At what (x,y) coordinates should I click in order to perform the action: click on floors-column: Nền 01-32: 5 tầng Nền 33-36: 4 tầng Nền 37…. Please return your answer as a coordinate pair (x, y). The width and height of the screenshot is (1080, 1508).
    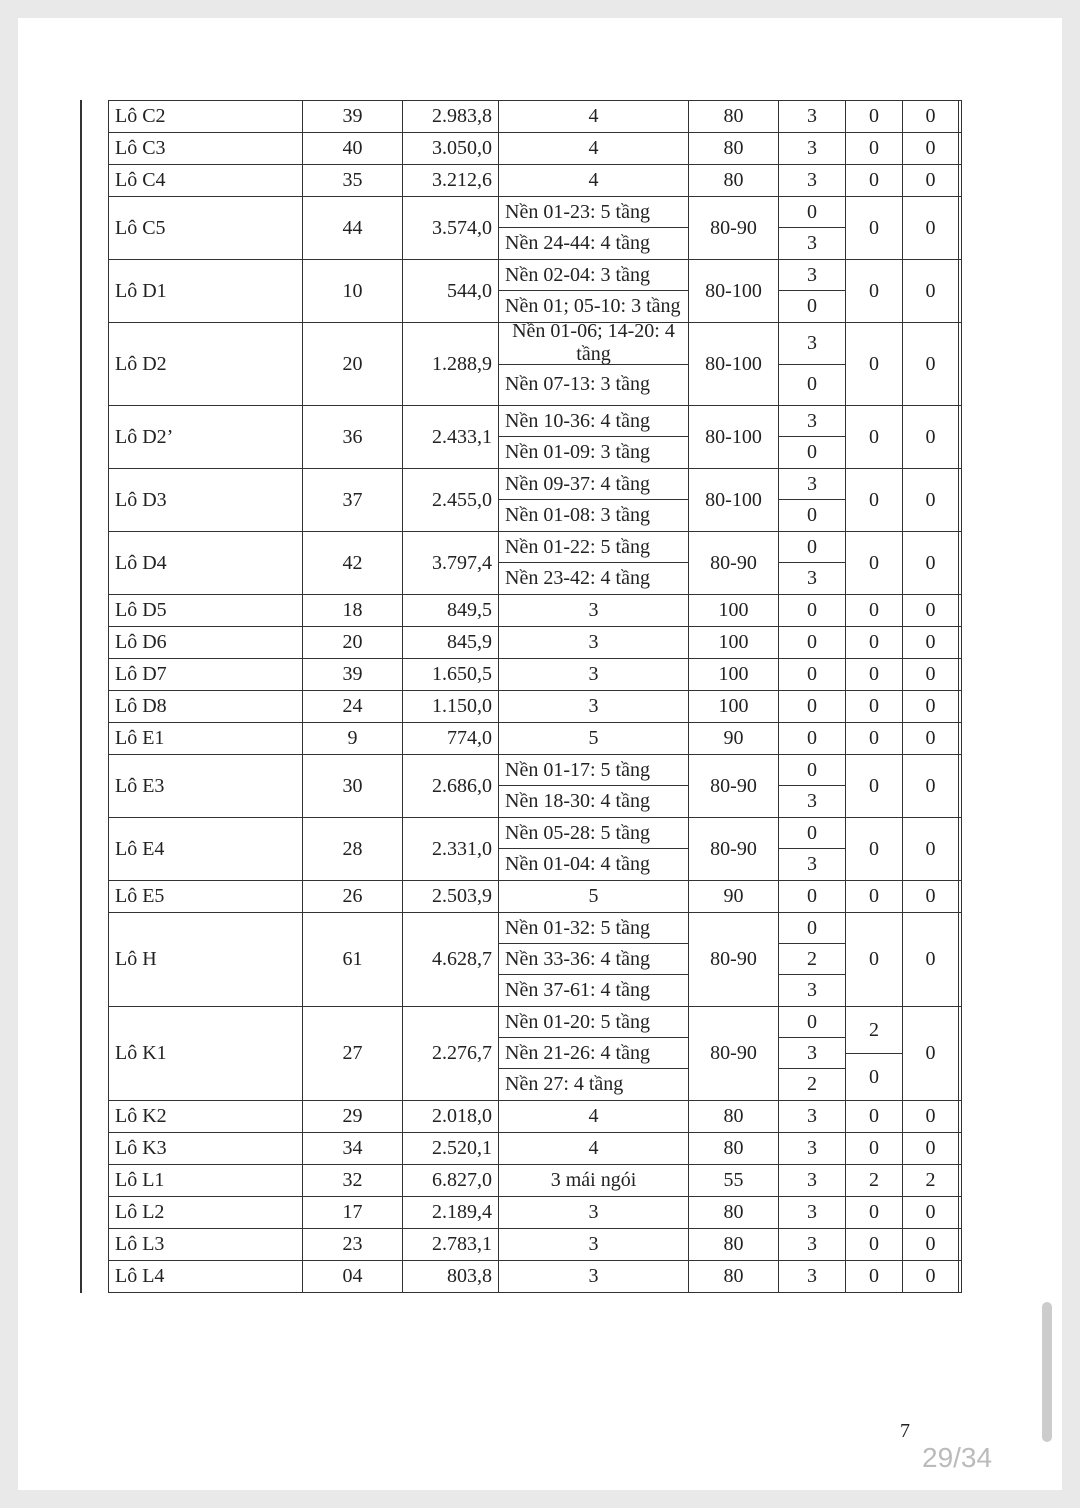
    Looking at the image, I should click on (594, 959).